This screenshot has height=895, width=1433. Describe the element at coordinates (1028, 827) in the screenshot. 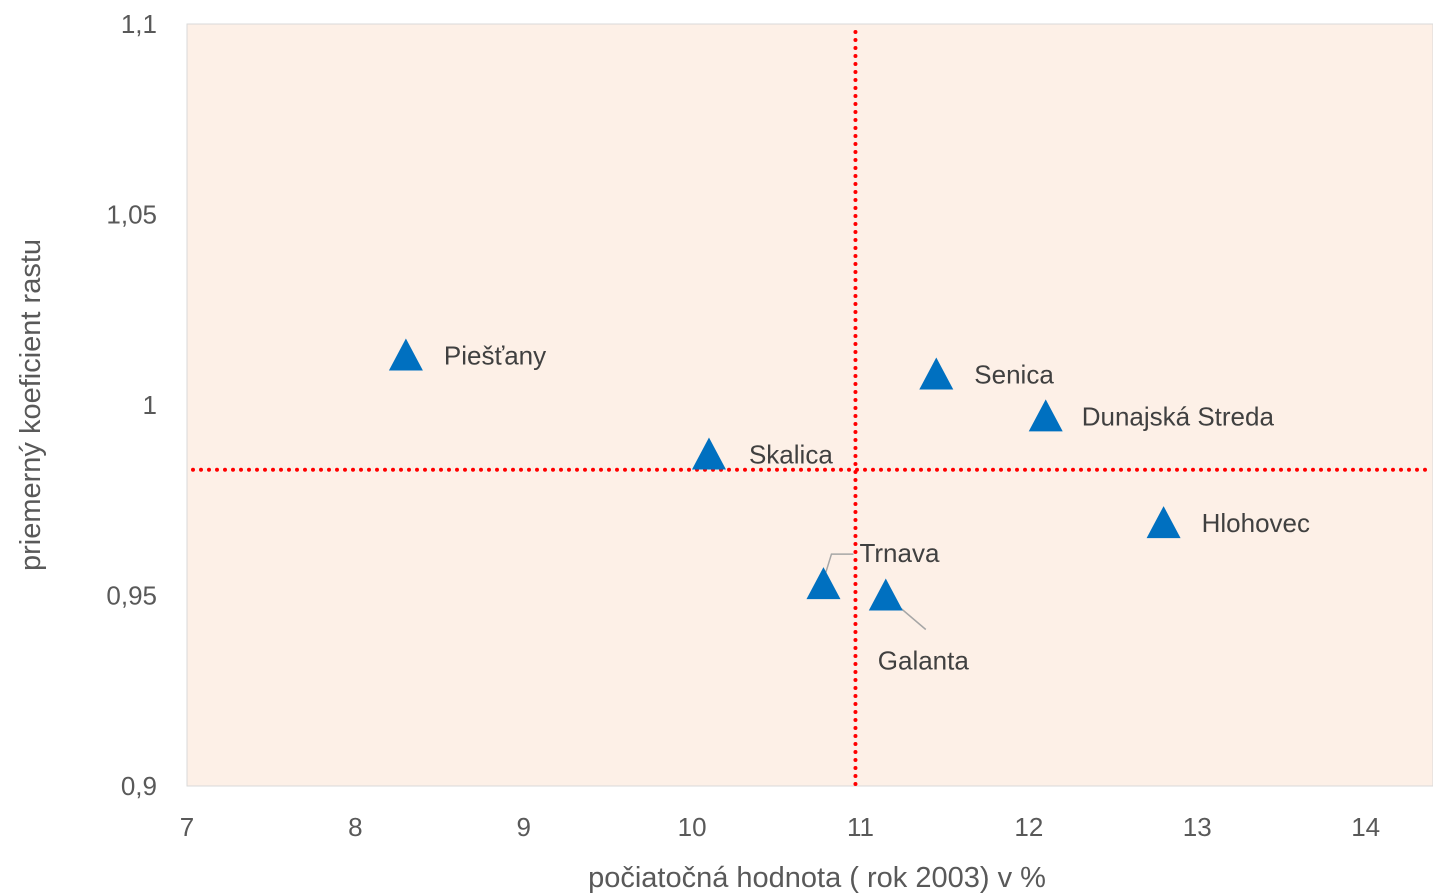

I see `x-tick-label: 12` at that location.